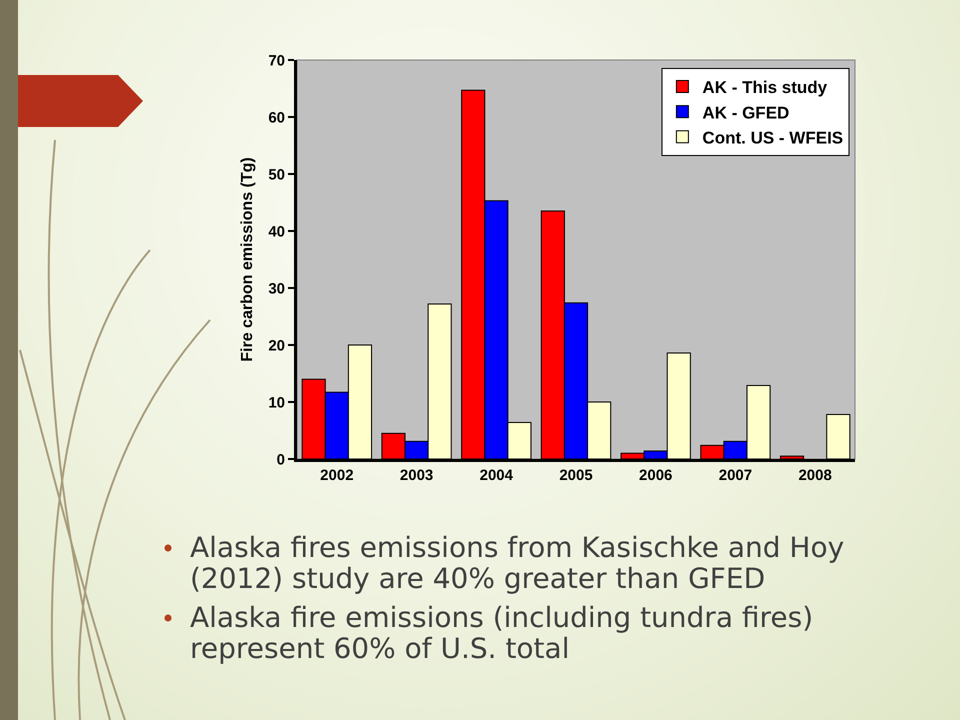 The width and height of the screenshot is (960, 720). Describe the element at coordinates (497, 475) in the screenshot. I see `x-tick-label: 2004` at that location.